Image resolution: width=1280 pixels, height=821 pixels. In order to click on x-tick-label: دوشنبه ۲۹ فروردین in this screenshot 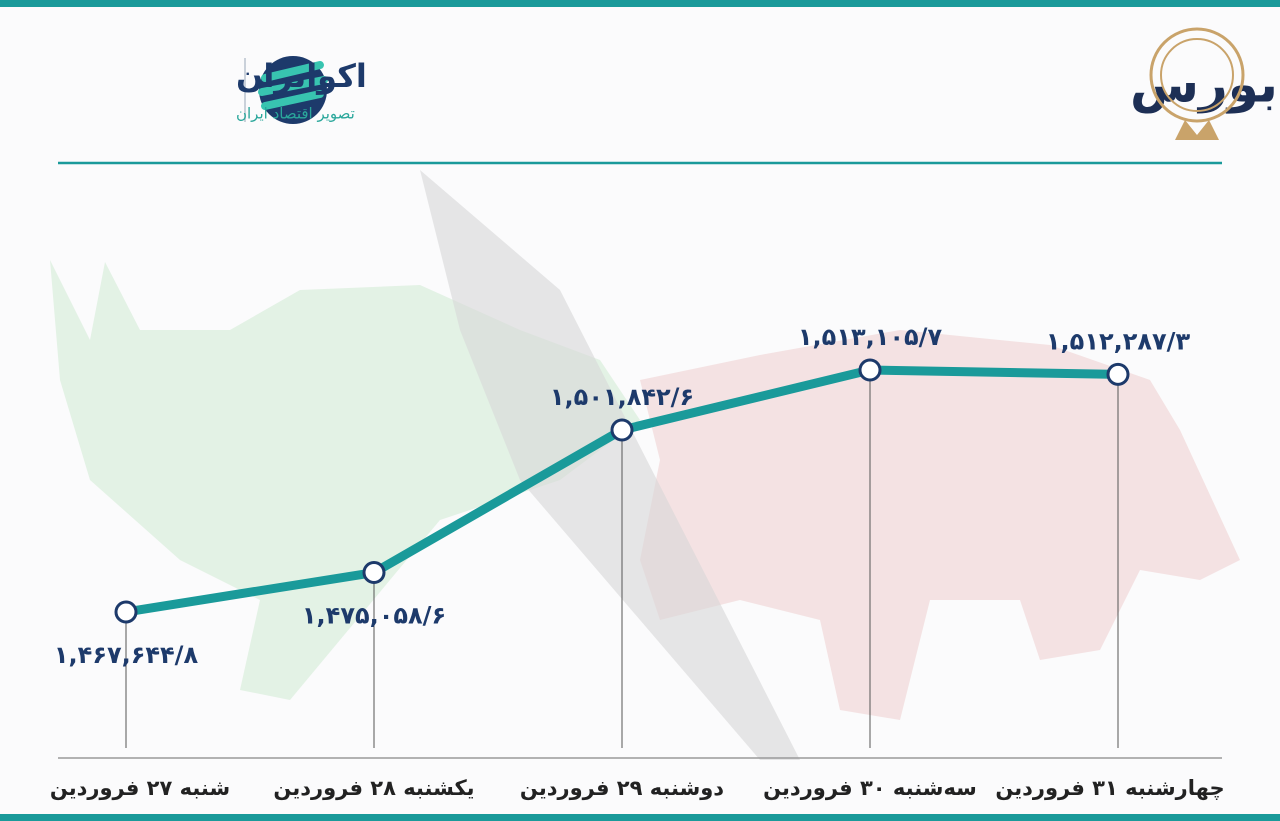, I will do `click(622, 788)`.